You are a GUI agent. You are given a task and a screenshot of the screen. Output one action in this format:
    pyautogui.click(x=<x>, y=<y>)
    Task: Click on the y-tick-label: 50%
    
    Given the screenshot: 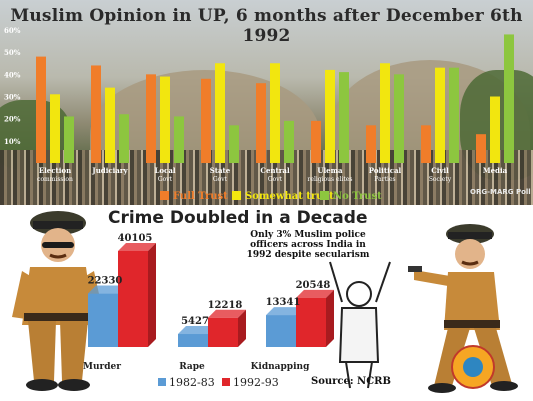 What is the action you would take?
    pyautogui.click(x=12, y=52)
    